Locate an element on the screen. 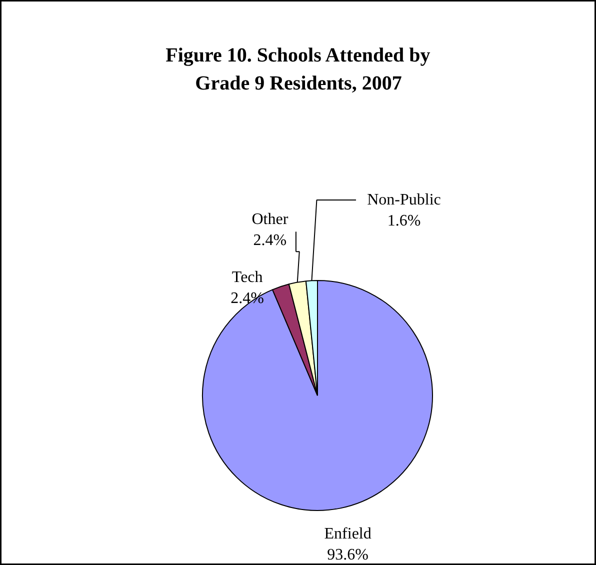 This screenshot has height=565, width=596. slice-label: Other is located at coordinates (270, 219).